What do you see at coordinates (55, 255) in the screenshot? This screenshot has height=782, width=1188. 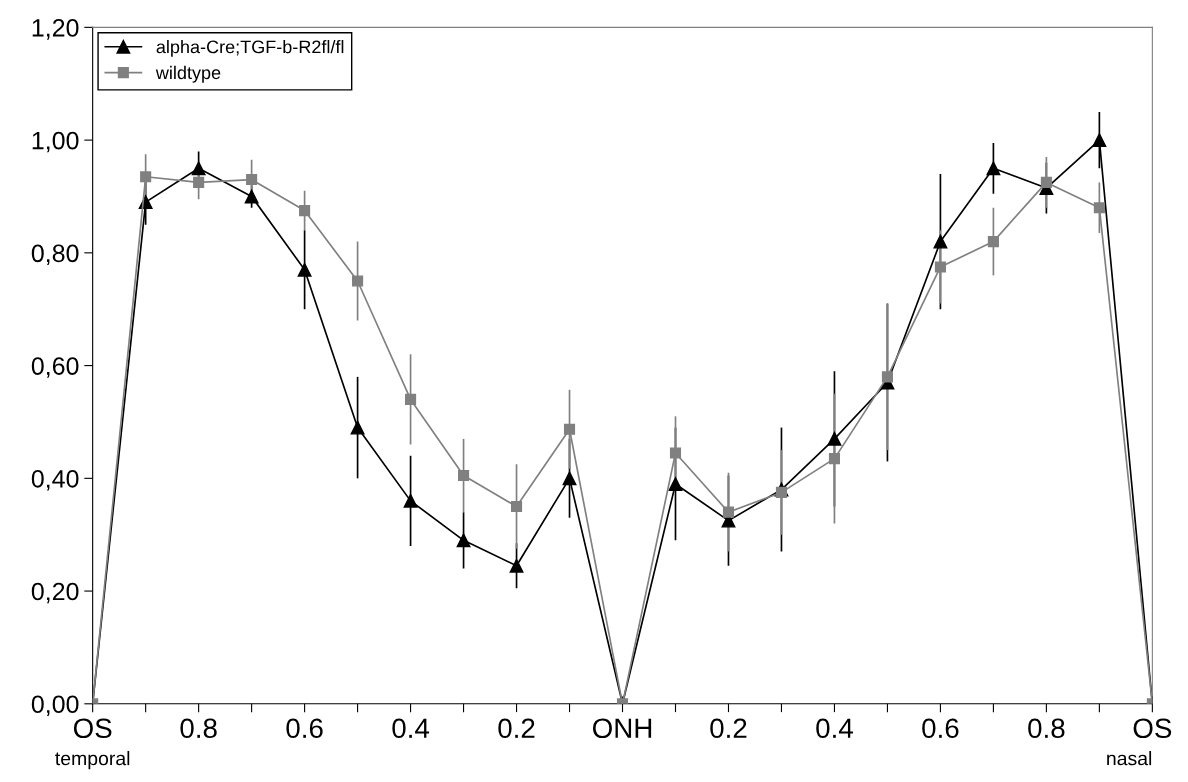 I see `y-tick-label: 0,80` at bounding box center [55, 255].